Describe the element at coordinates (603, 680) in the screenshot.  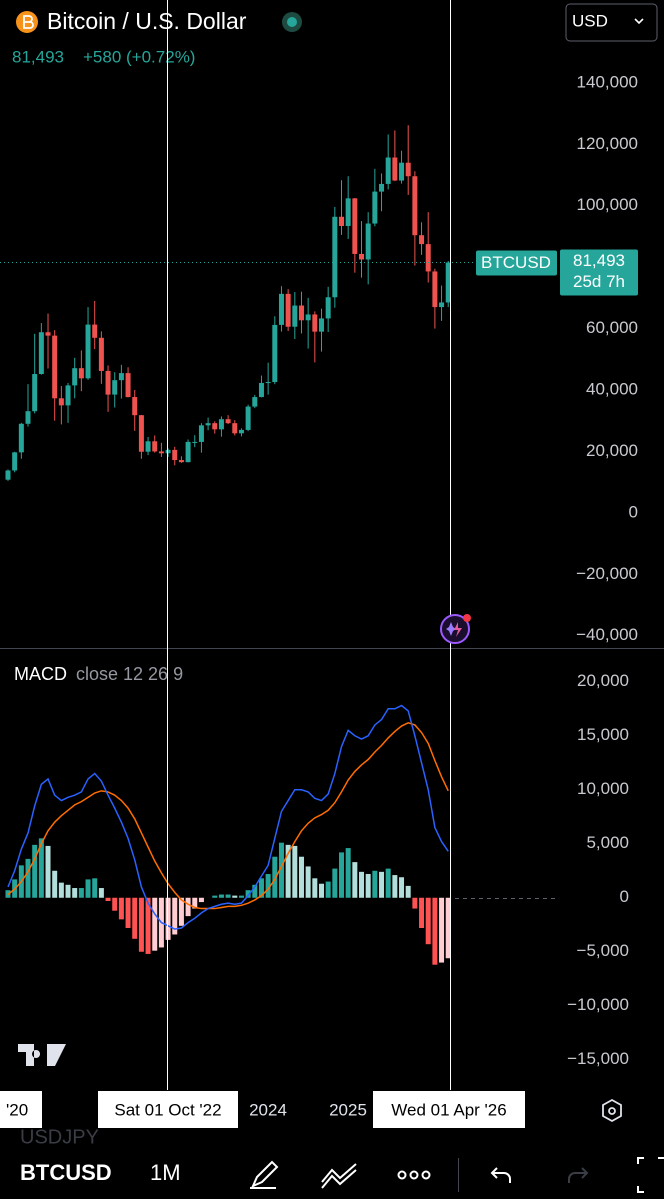
I see `y-tick-label: 20,000` at that location.